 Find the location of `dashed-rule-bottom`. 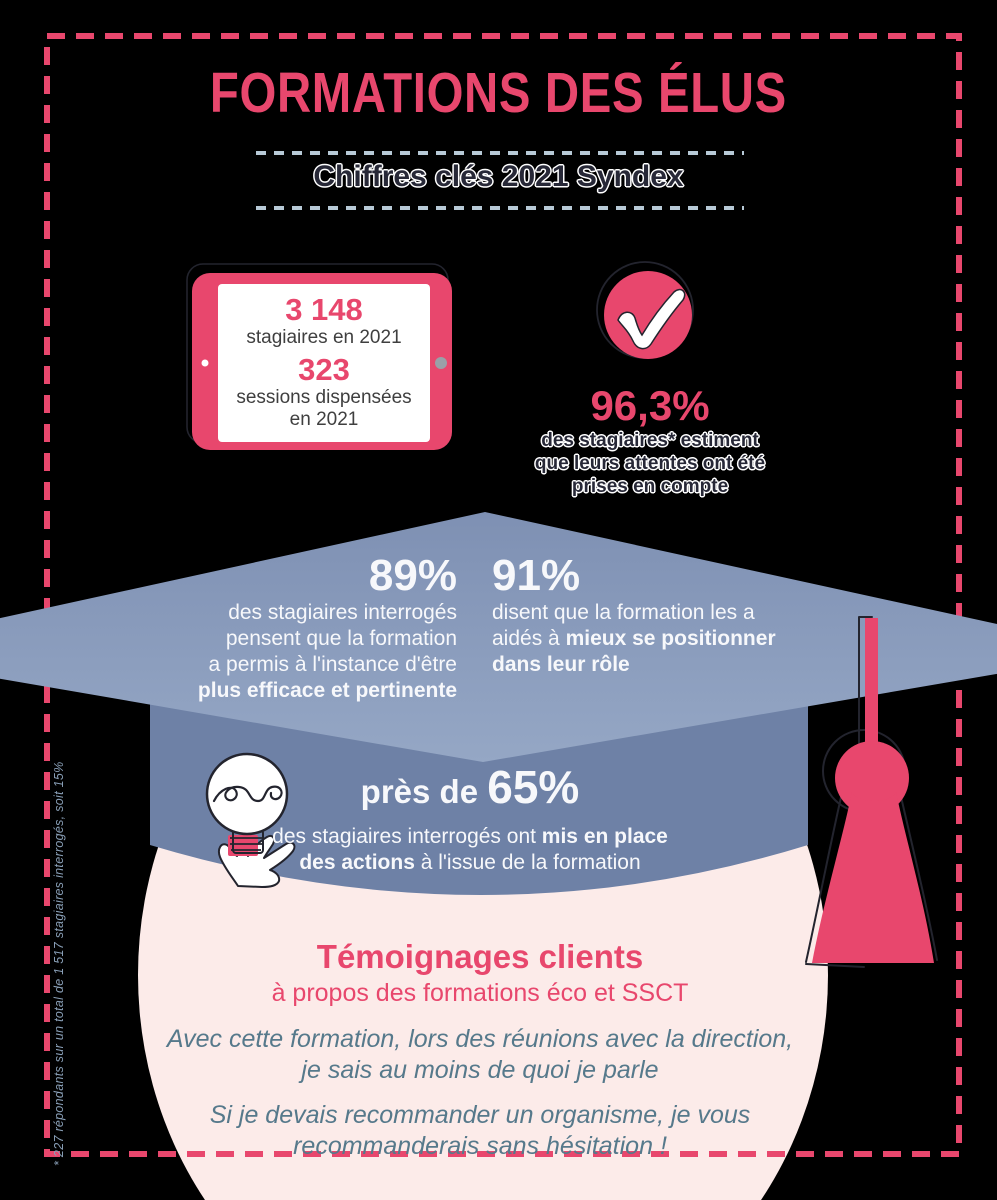

dashed-rule-bottom is located at coordinates (500, 208).